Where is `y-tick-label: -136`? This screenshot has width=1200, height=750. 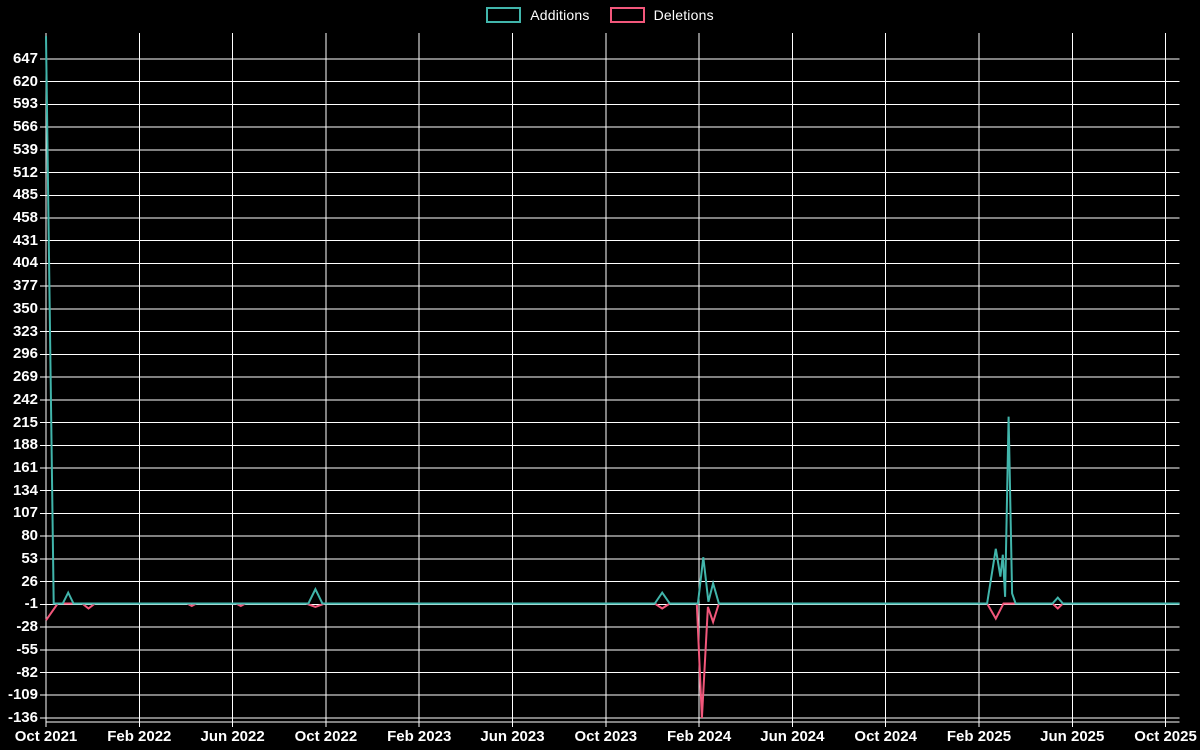
y-tick-label: -136 is located at coordinates (22, 717).